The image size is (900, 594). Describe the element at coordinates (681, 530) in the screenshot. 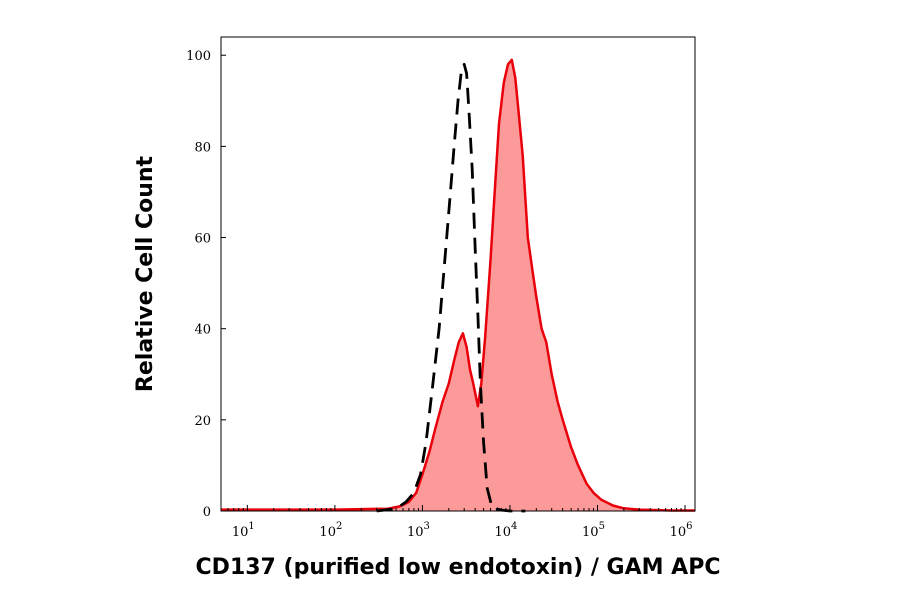

I see `x-tick-label: 10⁶` at that location.